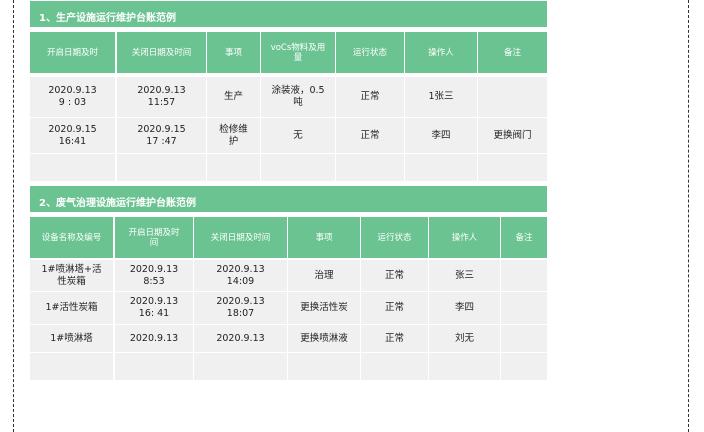 The width and height of the screenshot is (704, 432). What do you see at coordinates (324, 338) in the screenshot?
I see `table-cell: 更换喷淋液` at bounding box center [324, 338].